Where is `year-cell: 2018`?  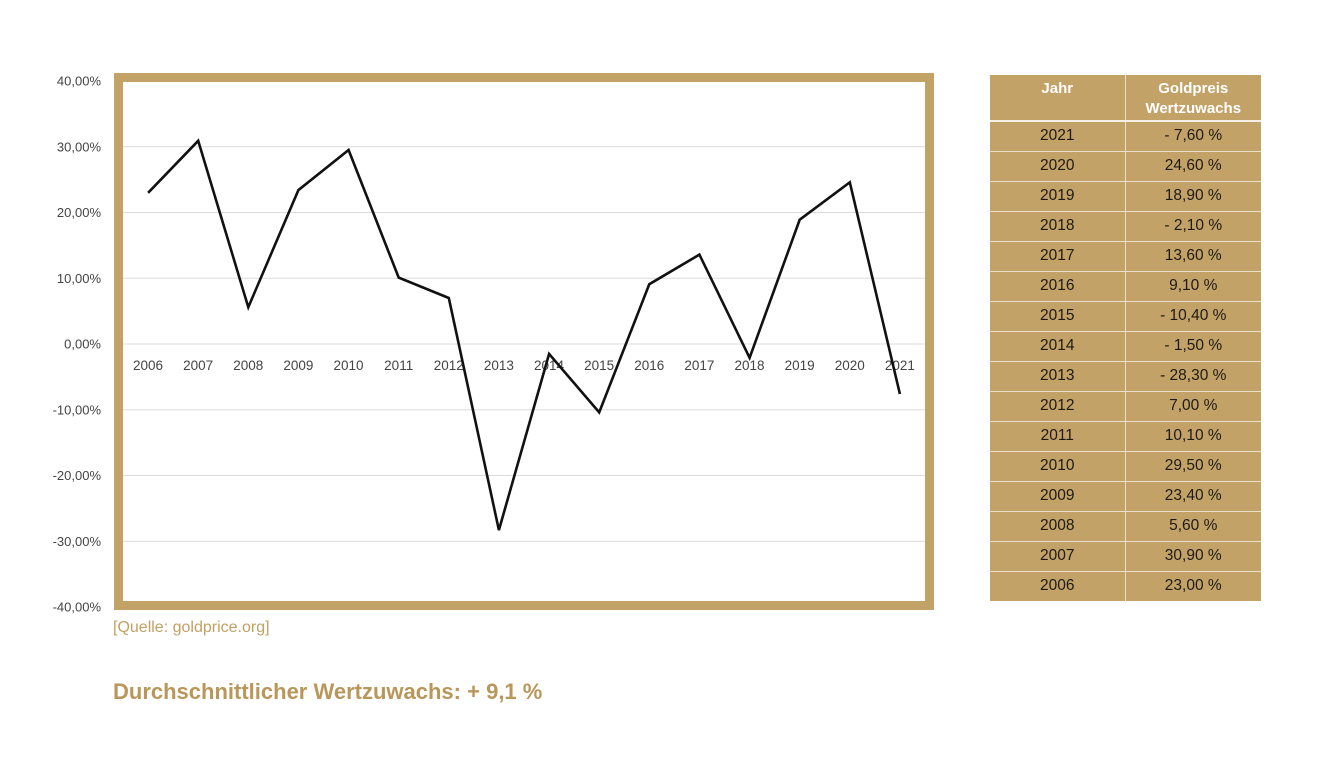 year-cell: 2018 is located at coordinates (1058, 226).